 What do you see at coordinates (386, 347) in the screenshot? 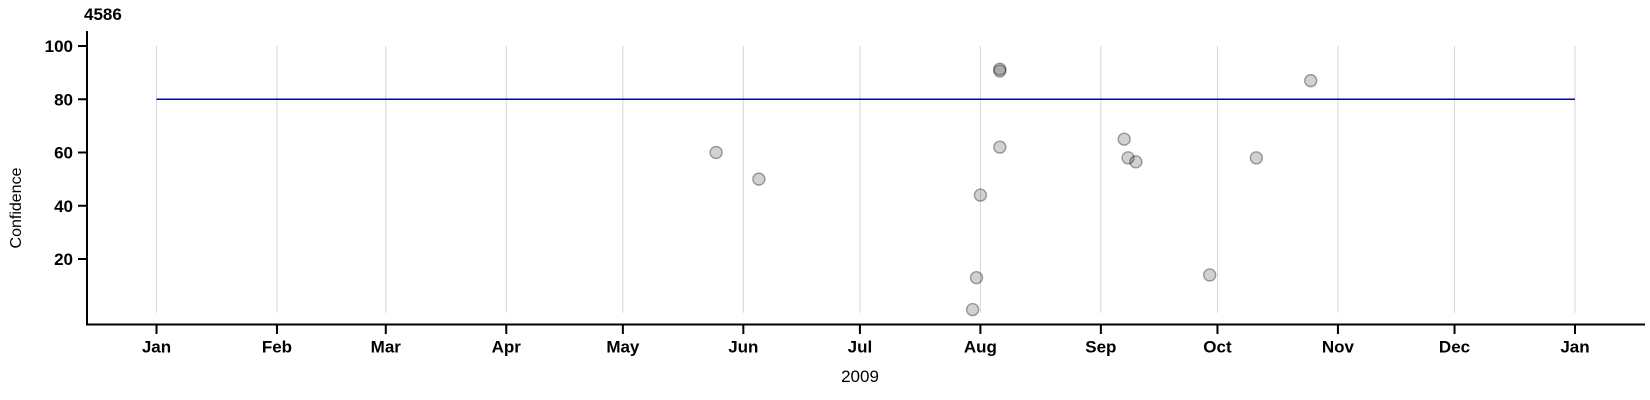
I see `x-tick-label: Mar` at bounding box center [386, 347].